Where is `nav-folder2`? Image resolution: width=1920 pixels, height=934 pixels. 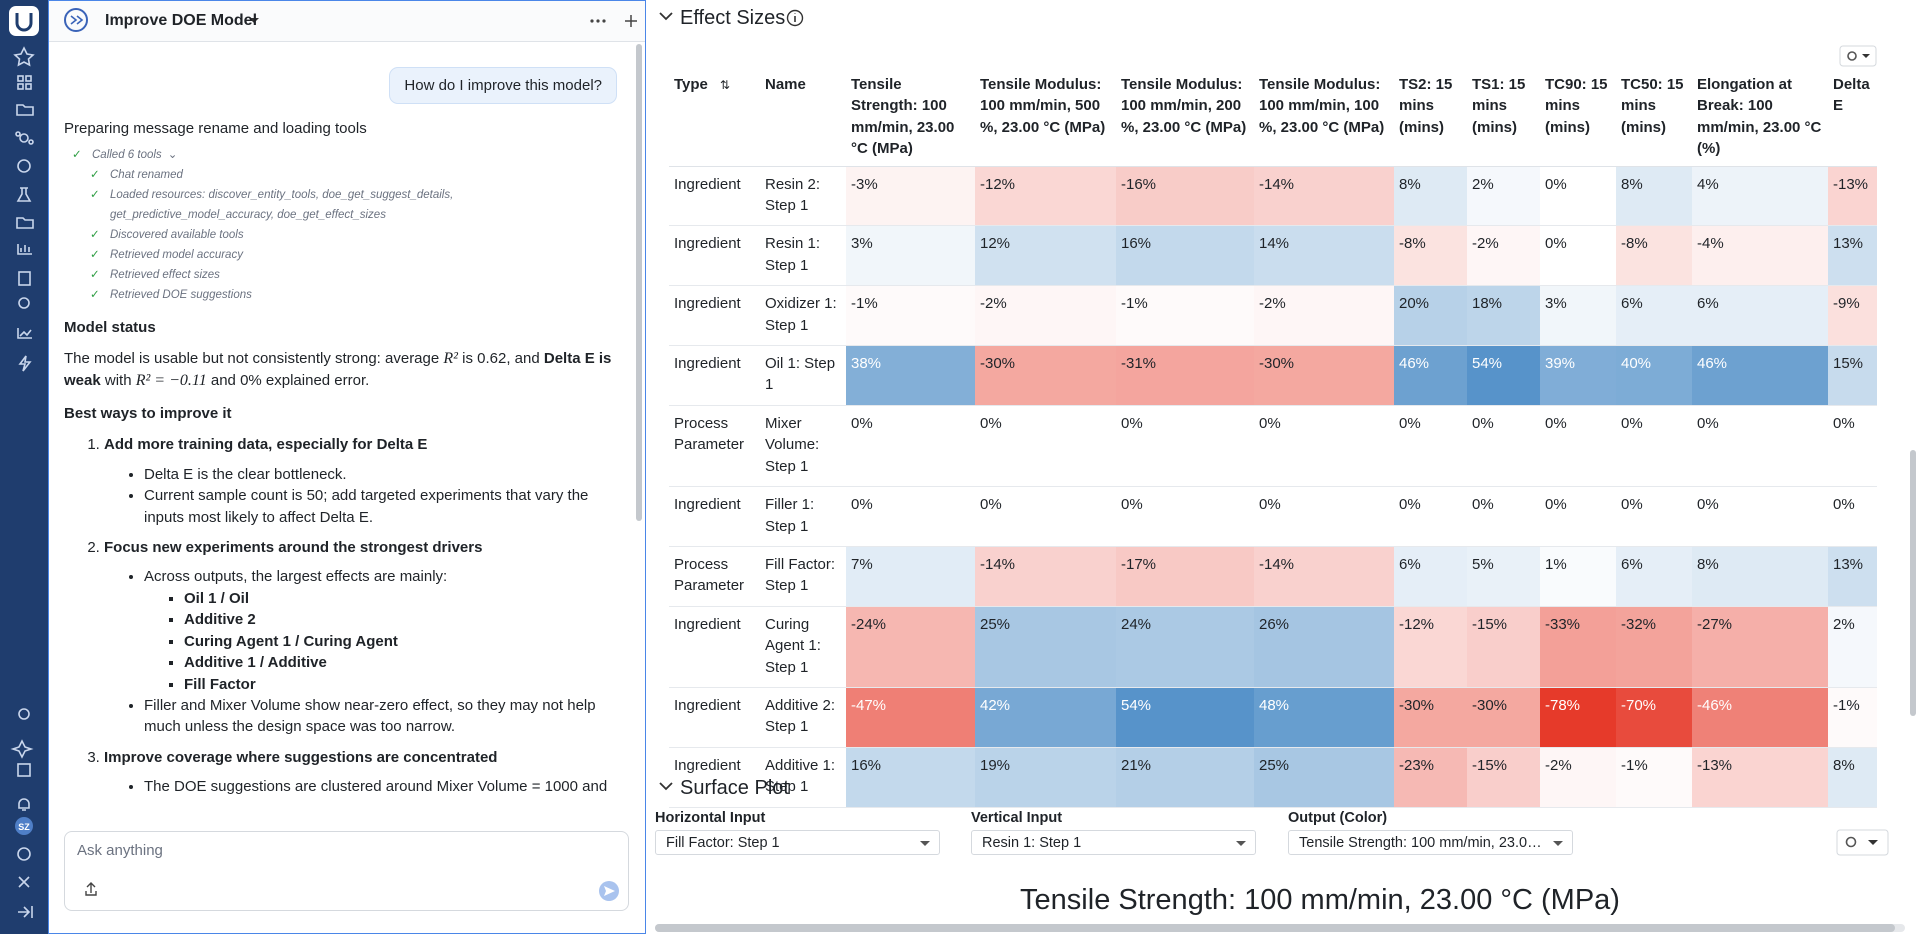 nav-folder2 is located at coordinates (25, 223).